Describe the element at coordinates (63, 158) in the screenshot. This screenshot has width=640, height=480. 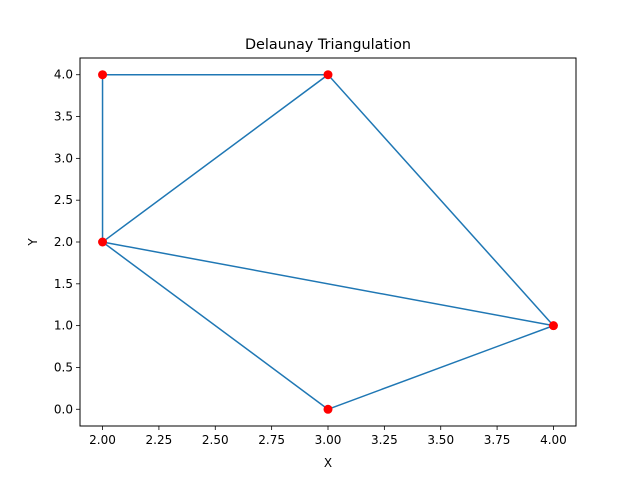
I see `y-tick-label: 3.0` at that location.